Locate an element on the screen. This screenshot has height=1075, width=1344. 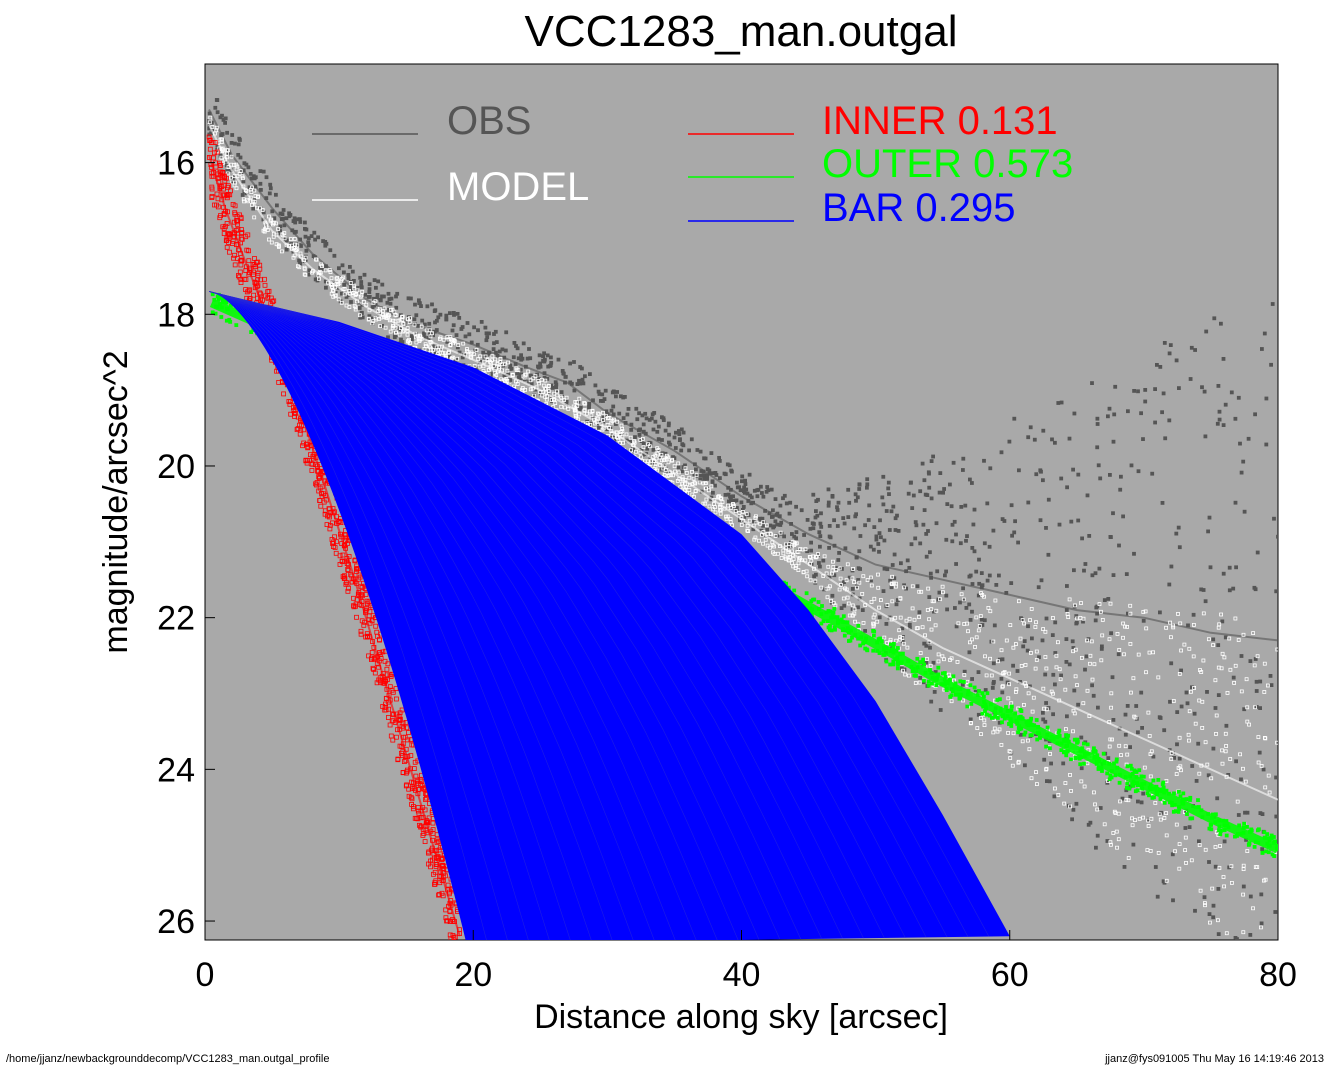
x-axis-label: Distance along sky [arcsec] is located at coordinates (741, 1017).